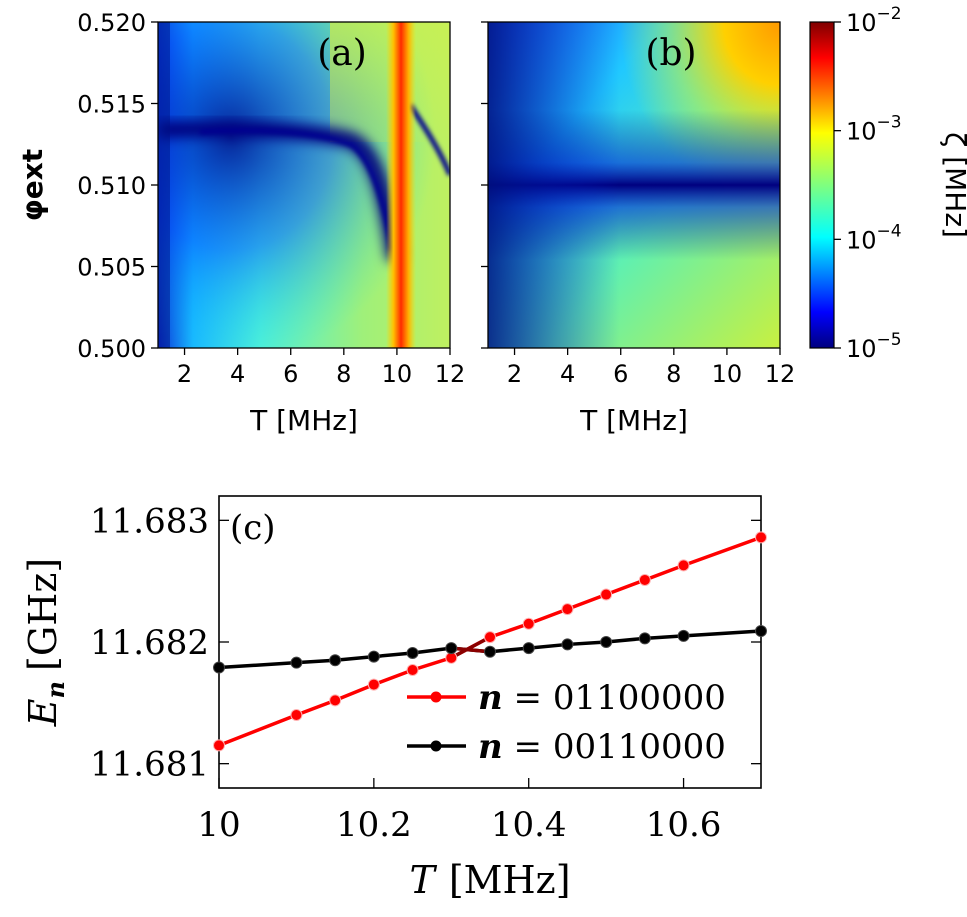 This screenshot has height=917, width=967. I want to click on y-axis-label-unit: [GHz], so click(43, 614).